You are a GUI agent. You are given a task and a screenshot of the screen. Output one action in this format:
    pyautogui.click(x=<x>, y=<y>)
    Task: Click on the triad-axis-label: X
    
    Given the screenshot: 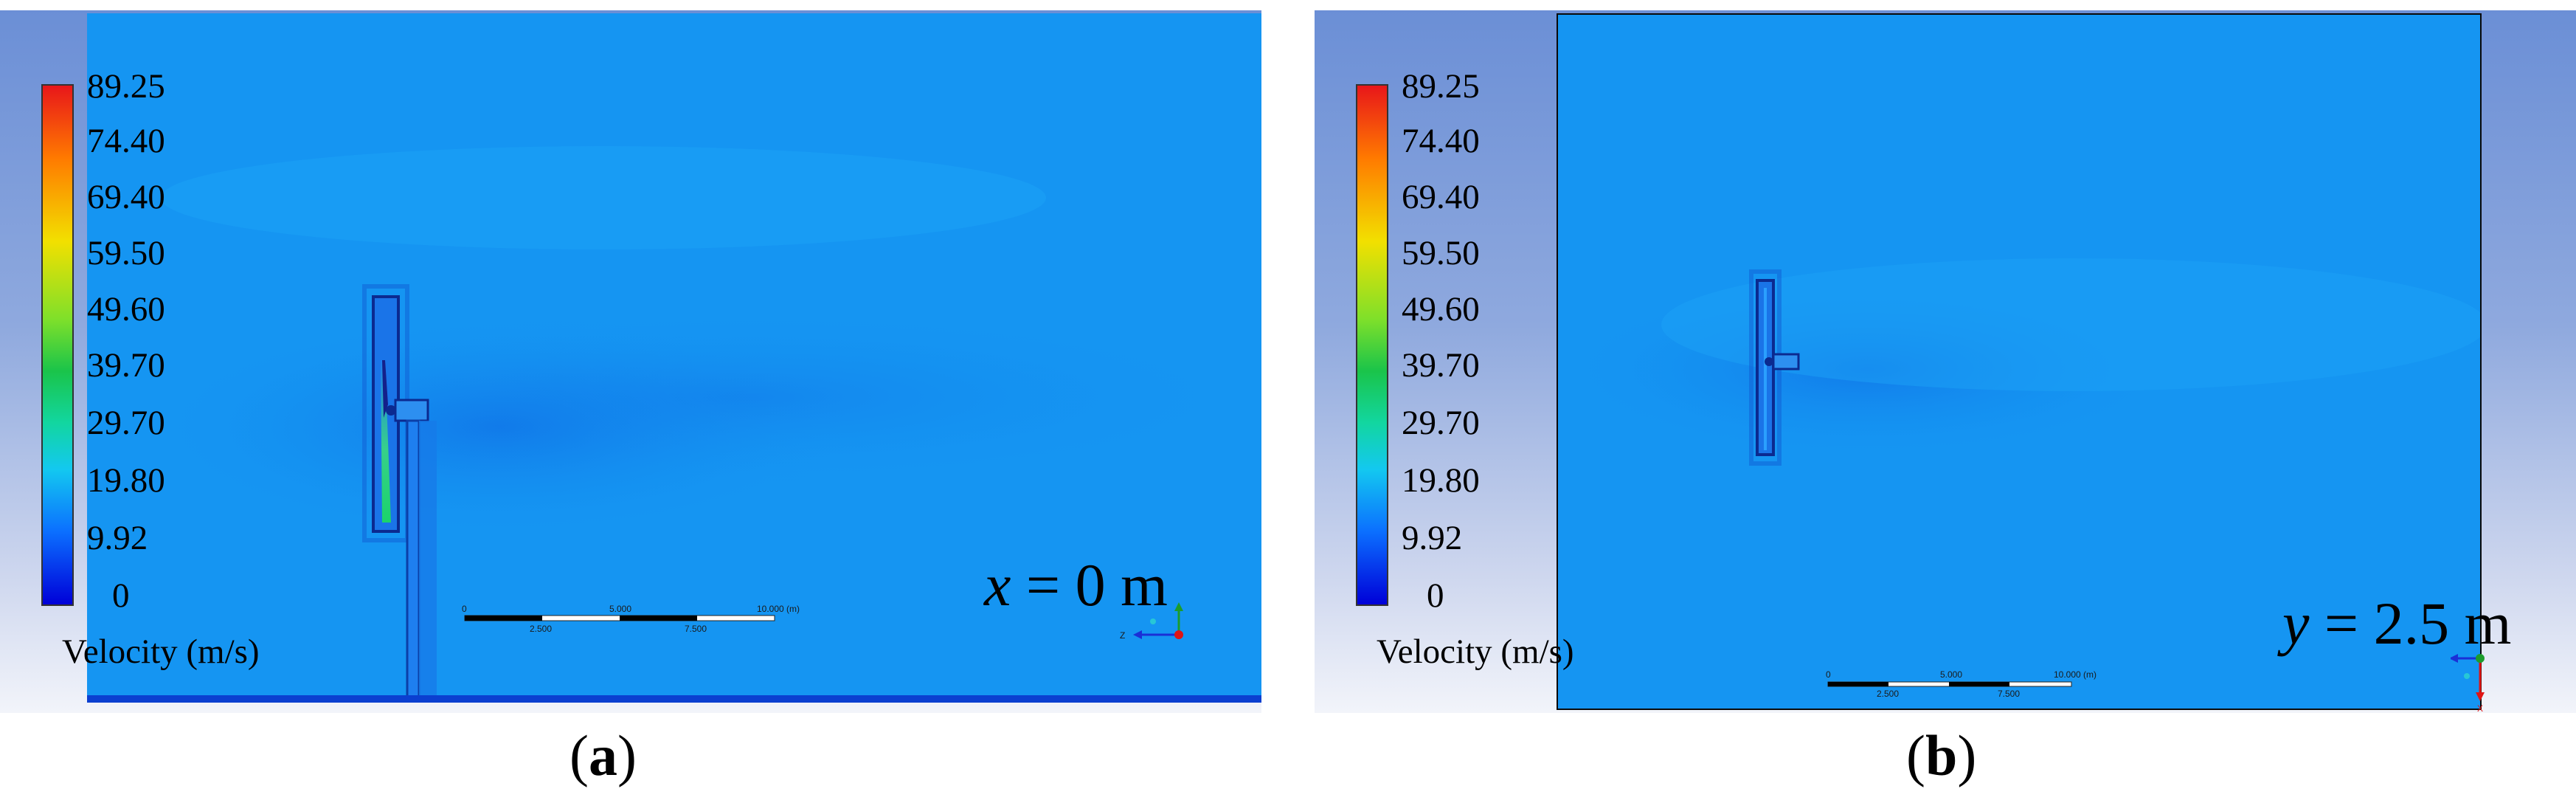 What is the action you would take?
    pyautogui.click(x=2480, y=708)
    